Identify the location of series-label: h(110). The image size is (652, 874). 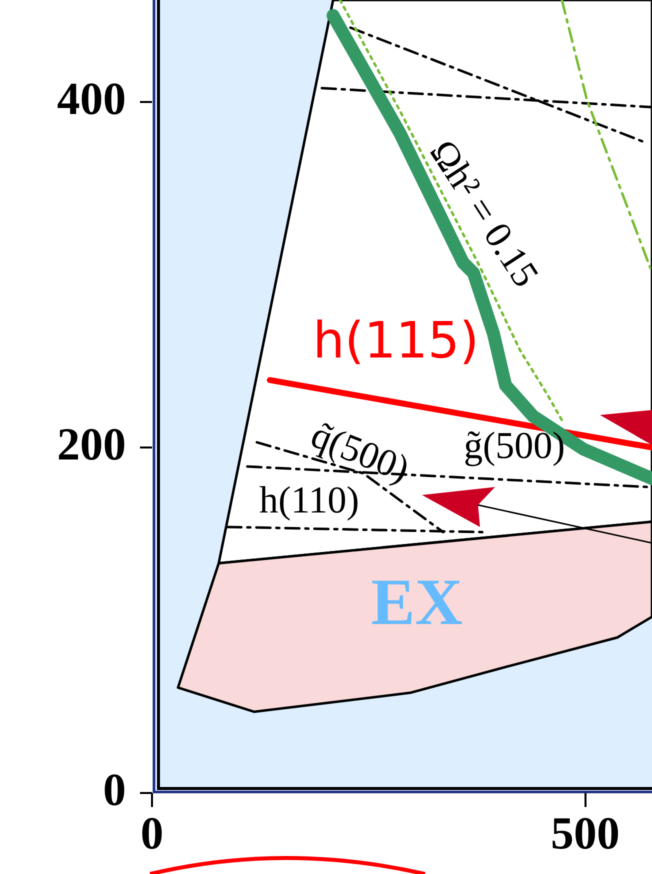
(309, 501).